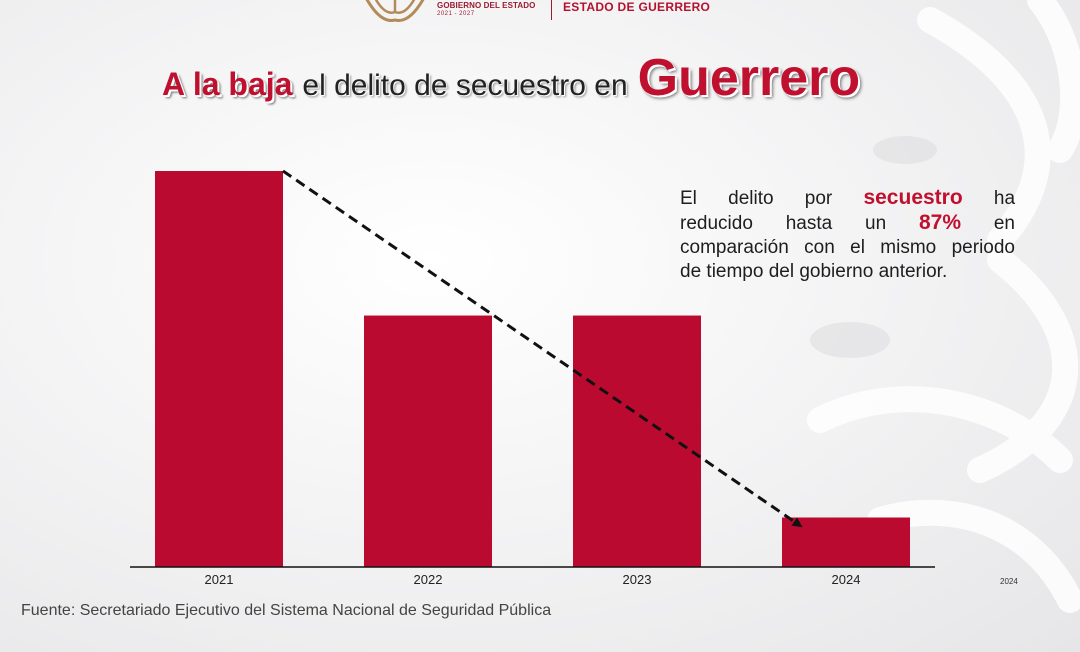 The image size is (1080, 652). Describe the element at coordinates (456, 14) in the screenshot. I see `government-term: 2021 - 2027` at that location.